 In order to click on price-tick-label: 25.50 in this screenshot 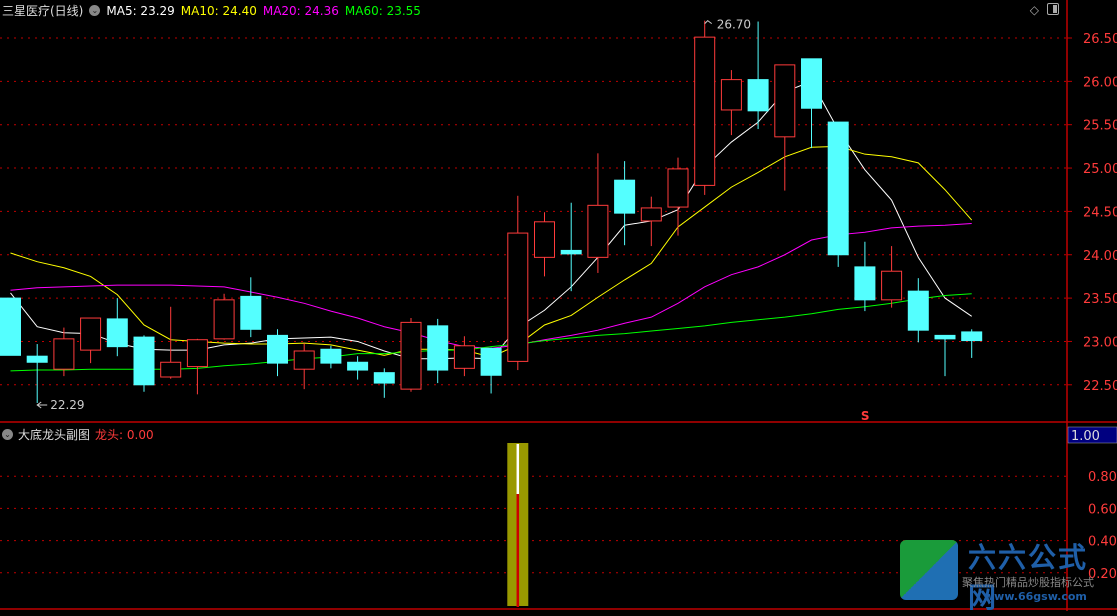, I will do `click(1100, 126)`.